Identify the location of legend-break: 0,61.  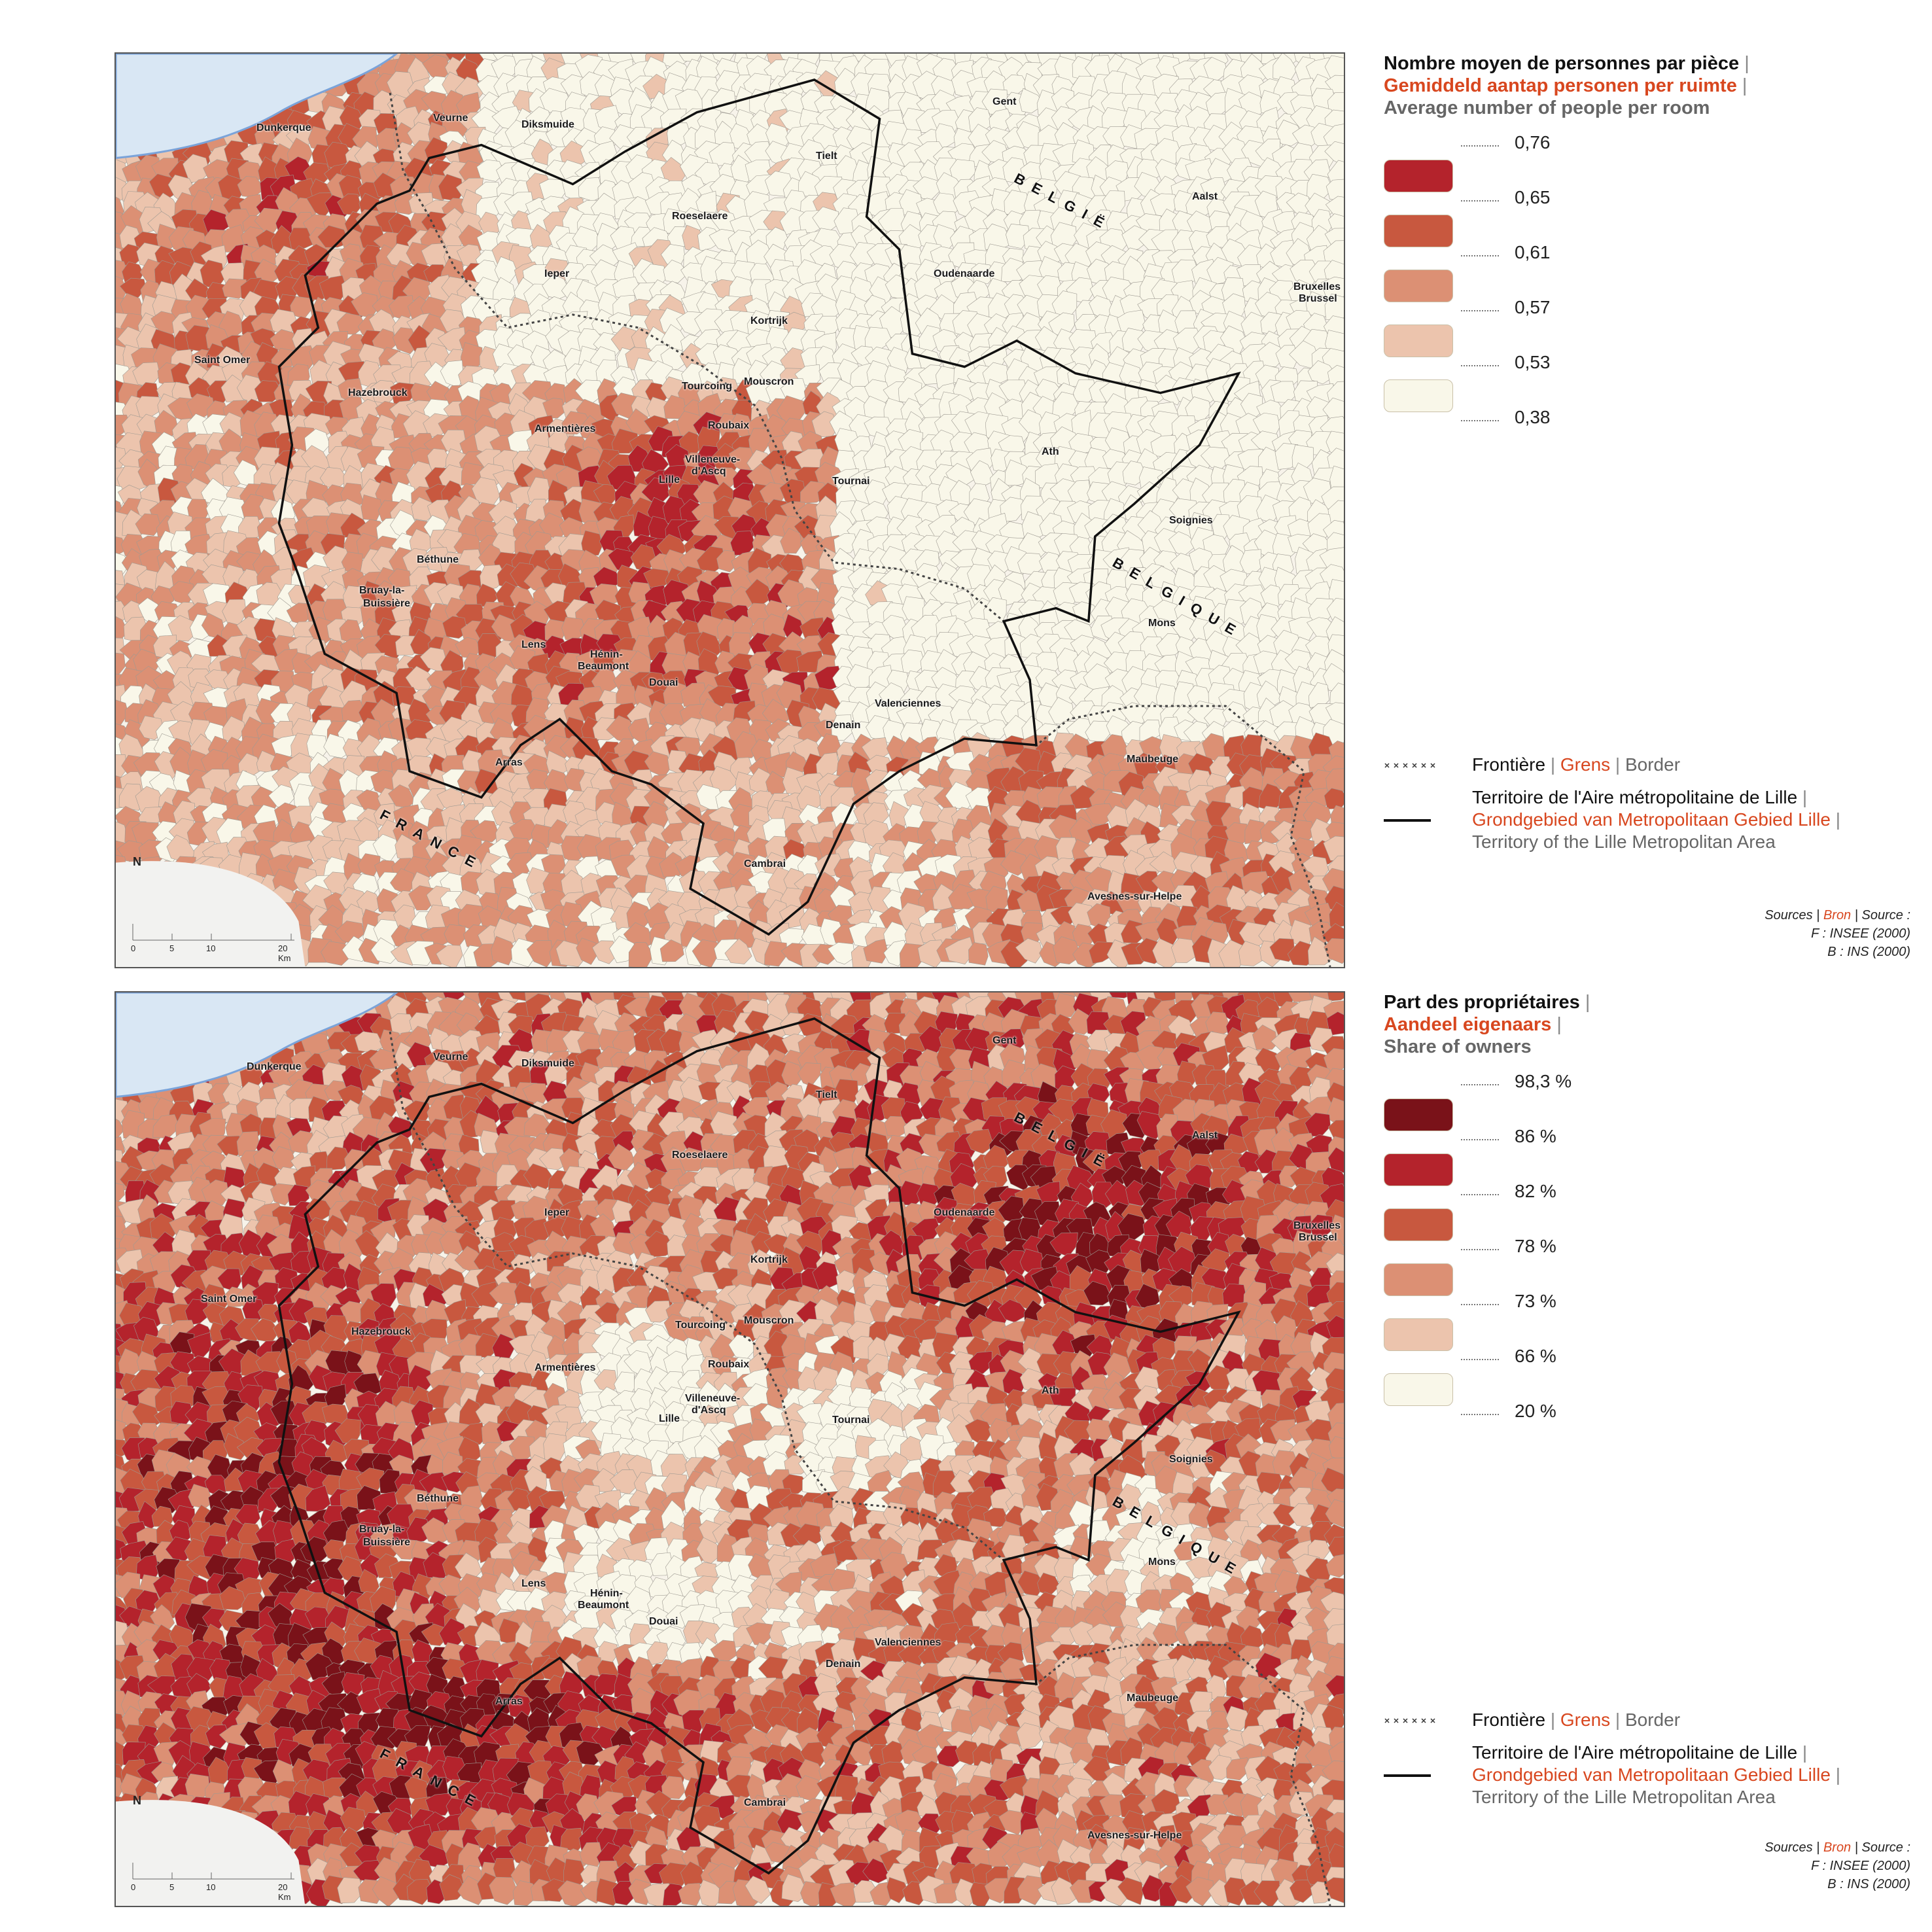
(1533, 252).